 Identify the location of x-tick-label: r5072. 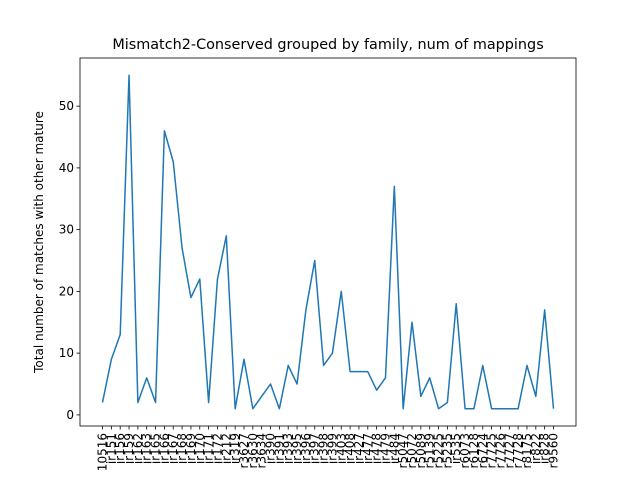
(412, 450).